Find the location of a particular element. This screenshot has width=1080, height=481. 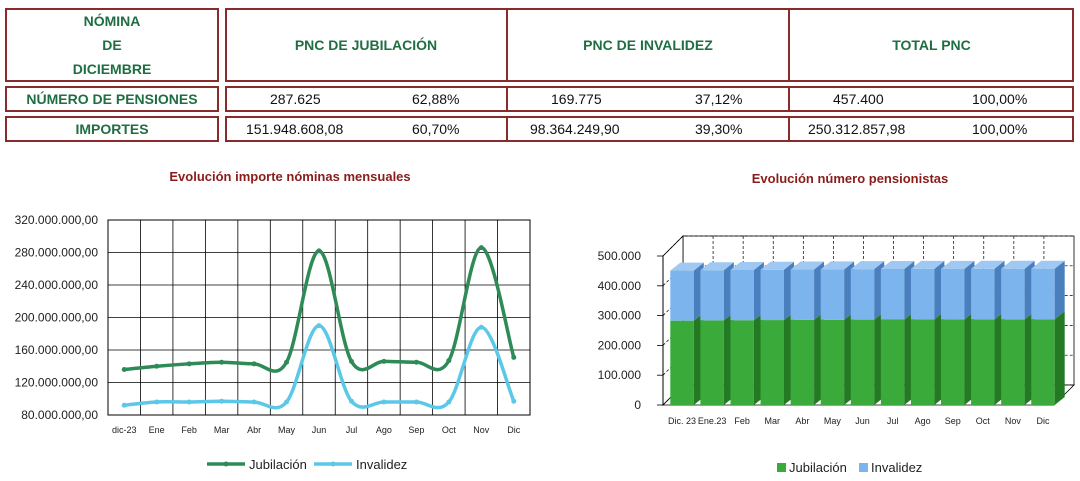

row-pensiones-values-cell is located at coordinates (649, 99).